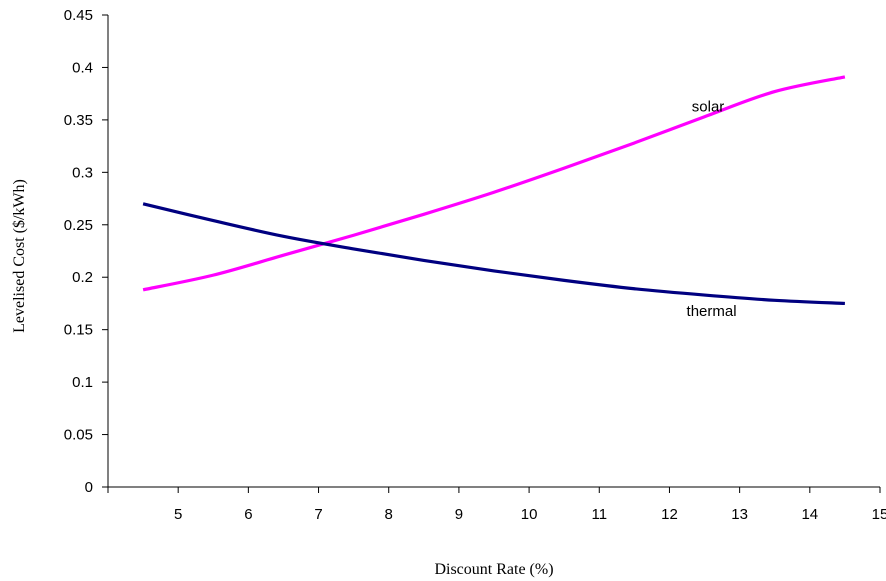  What do you see at coordinates (712, 311) in the screenshot?
I see `series-label-thermal: thermal` at bounding box center [712, 311].